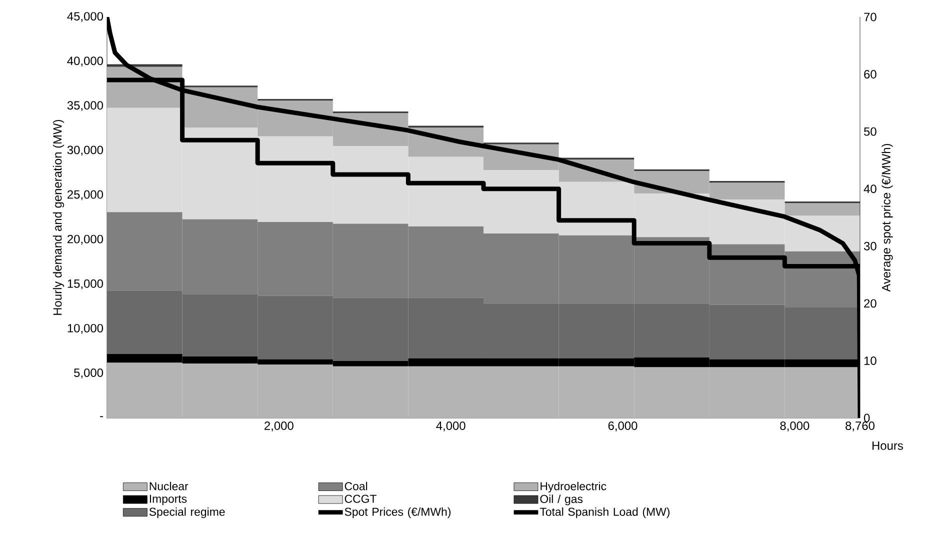 The width and height of the screenshot is (931, 548). I want to click on y-tick-label: 15,000, so click(86, 284).